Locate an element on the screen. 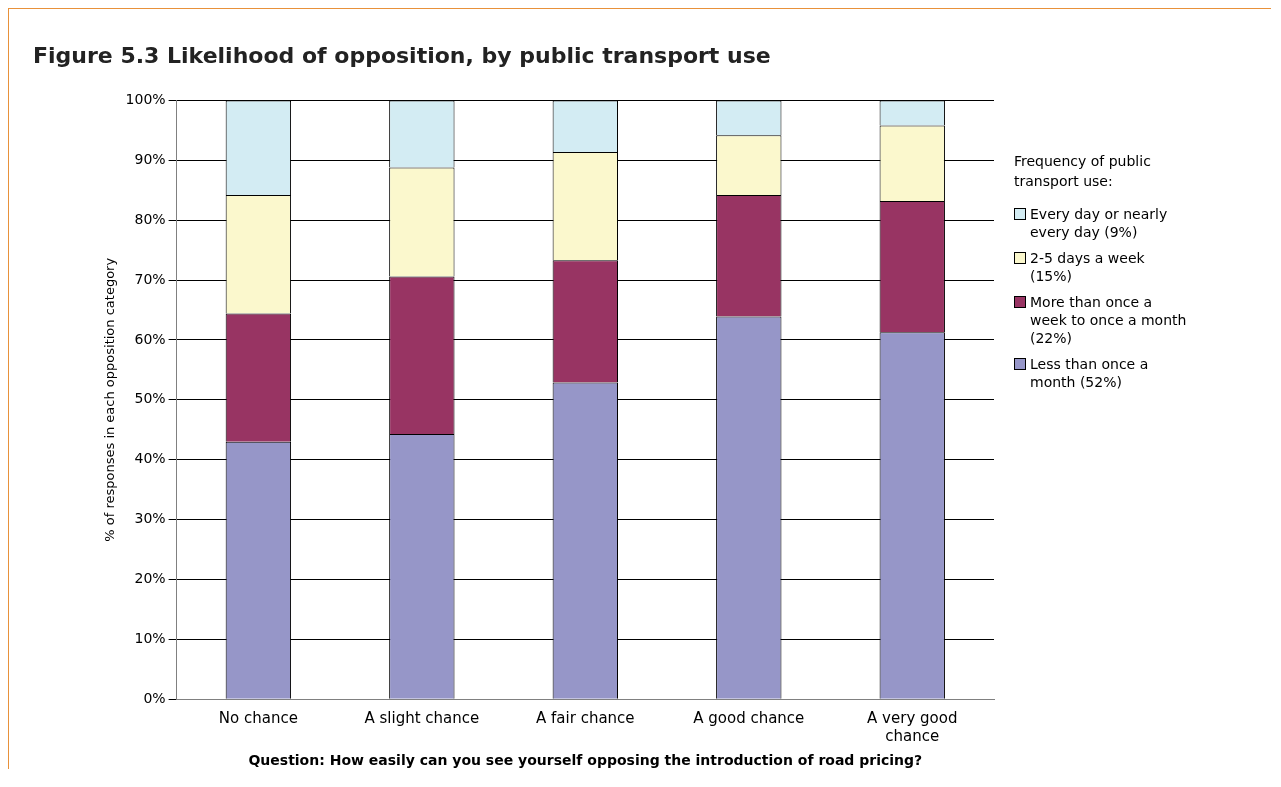  chart-title: Figure 5.3 Likelihood of opposition, by public transport use is located at coordinates (402, 55).